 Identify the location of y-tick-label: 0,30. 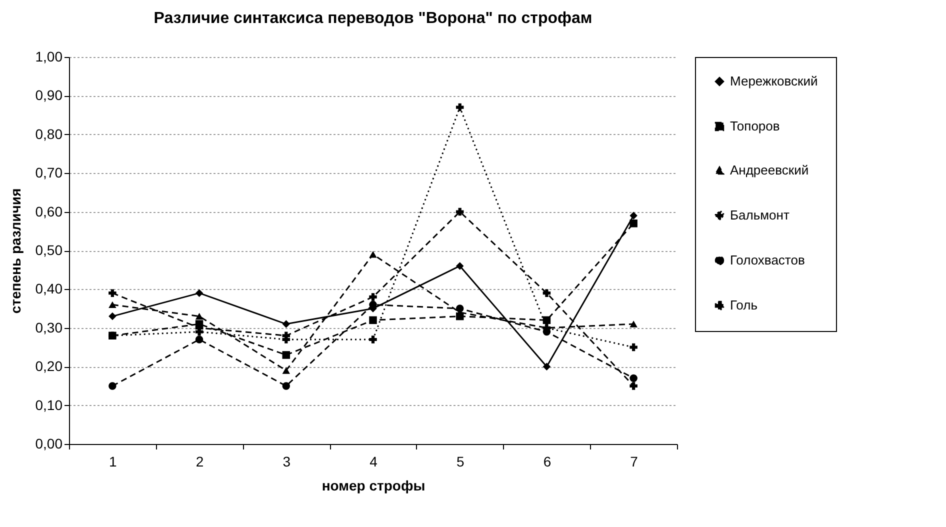
(49, 327).